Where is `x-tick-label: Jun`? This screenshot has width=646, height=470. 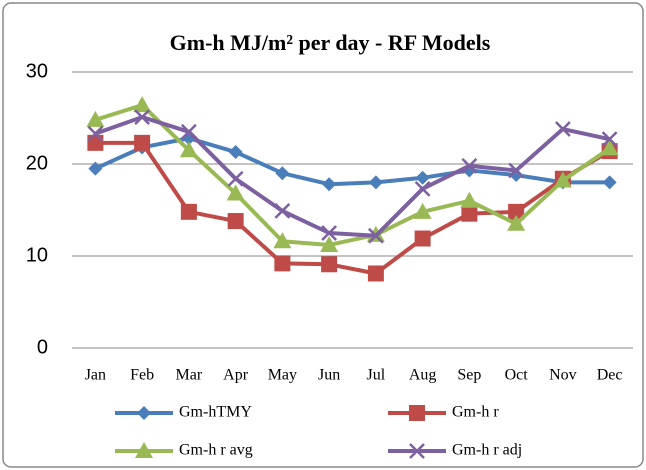
x-tick-label: Jun is located at coordinates (329, 375).